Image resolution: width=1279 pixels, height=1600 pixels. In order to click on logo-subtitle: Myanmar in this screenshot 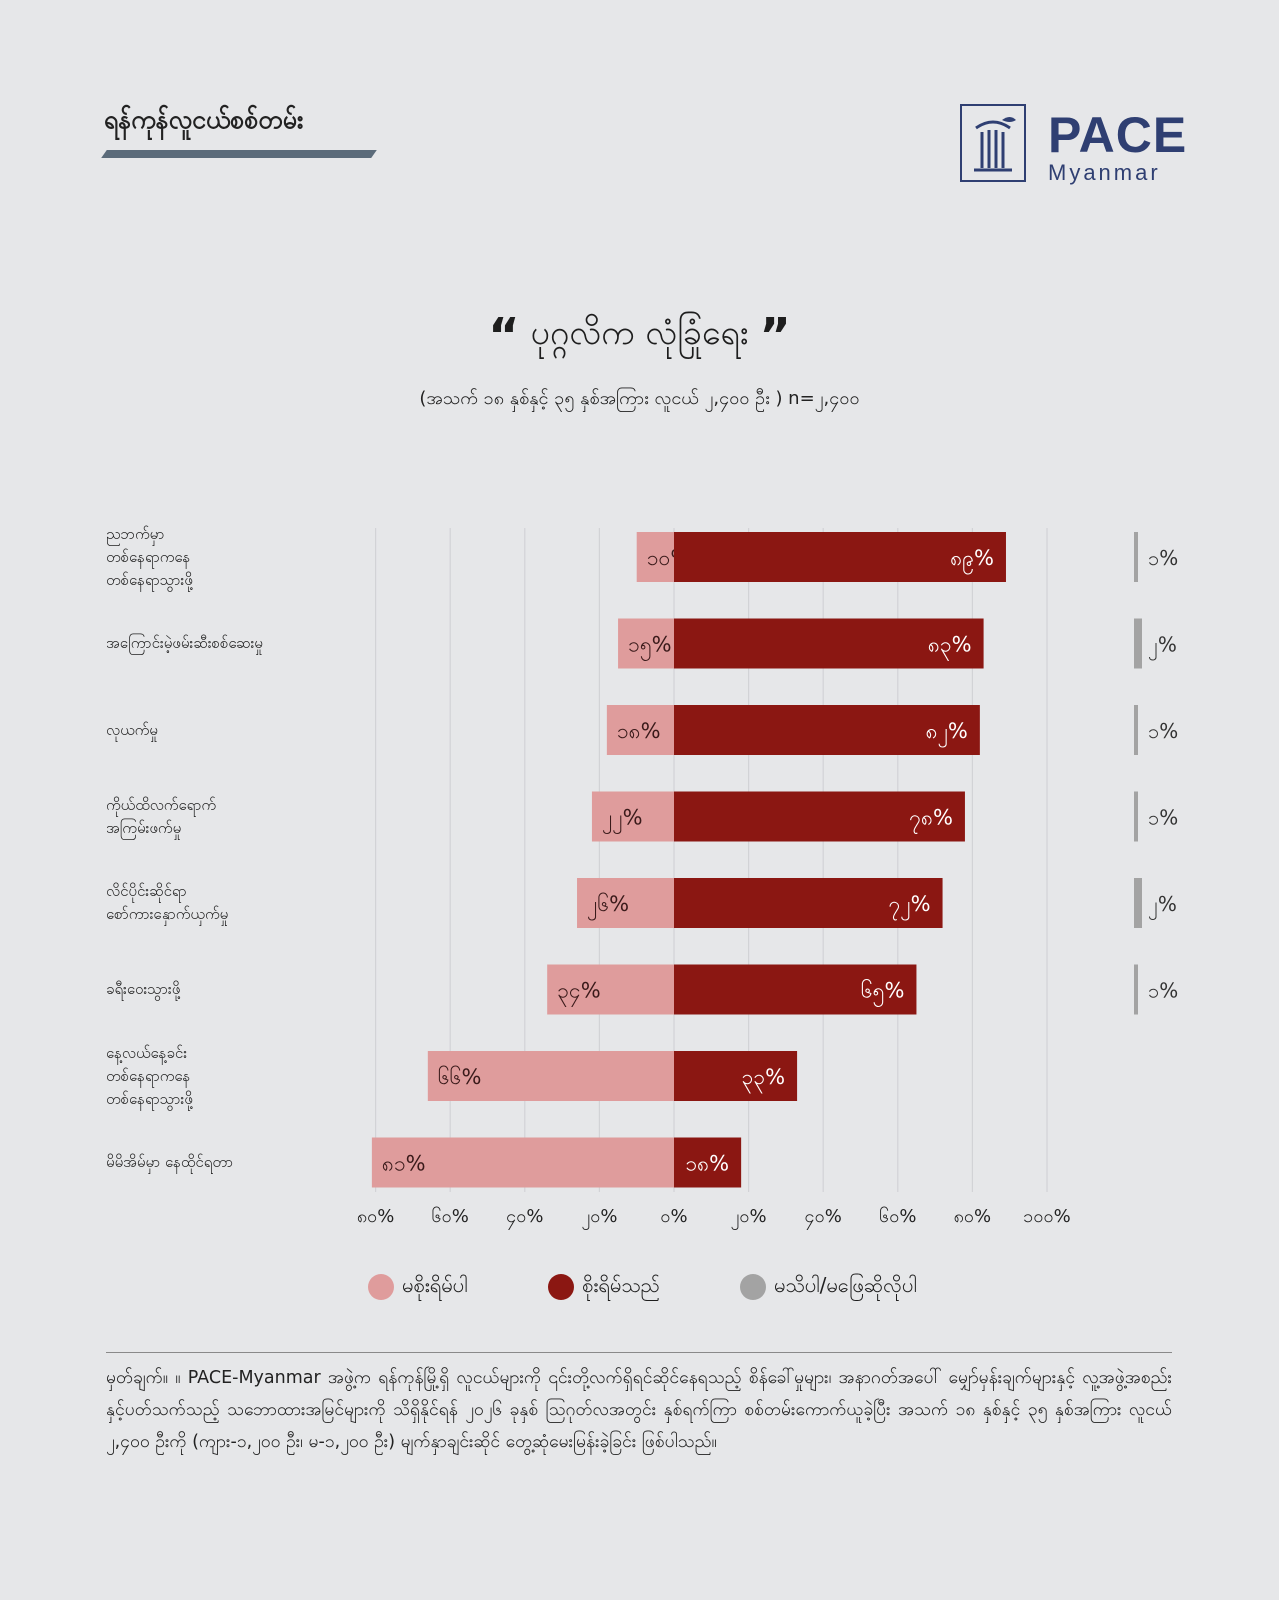, I will do `click(1104, 172)`.